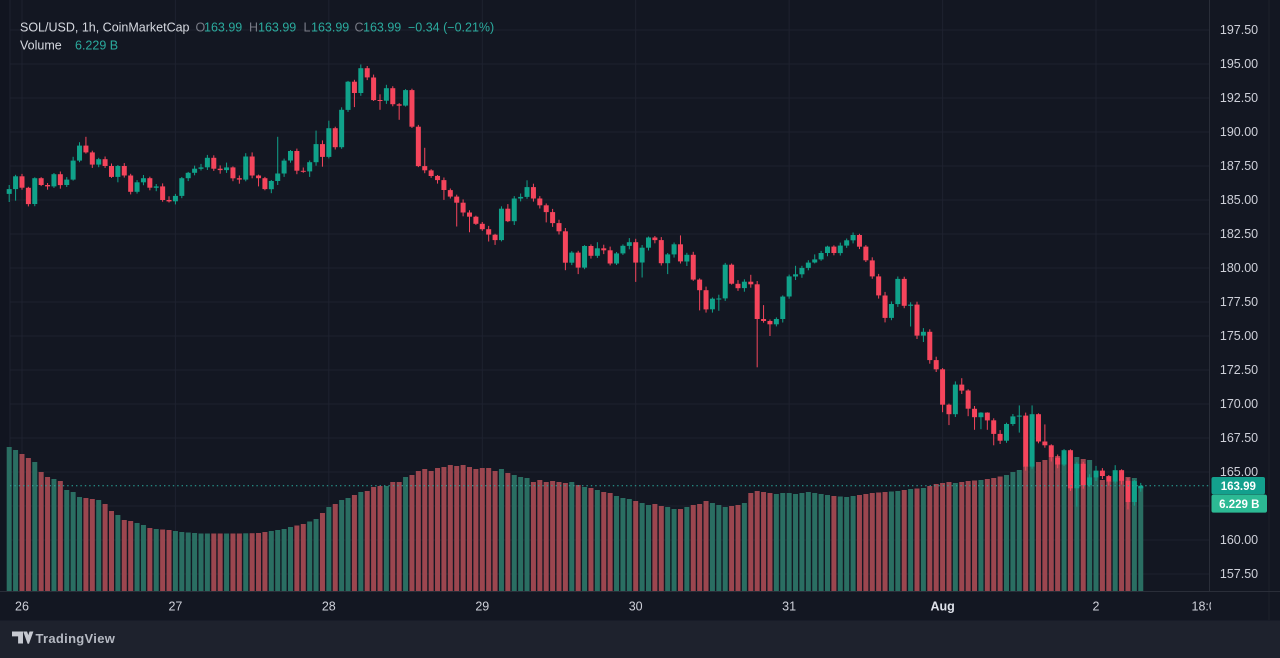 The image size is (1280, 658). I want to click on svg-text: Volume, so click(41, 46).